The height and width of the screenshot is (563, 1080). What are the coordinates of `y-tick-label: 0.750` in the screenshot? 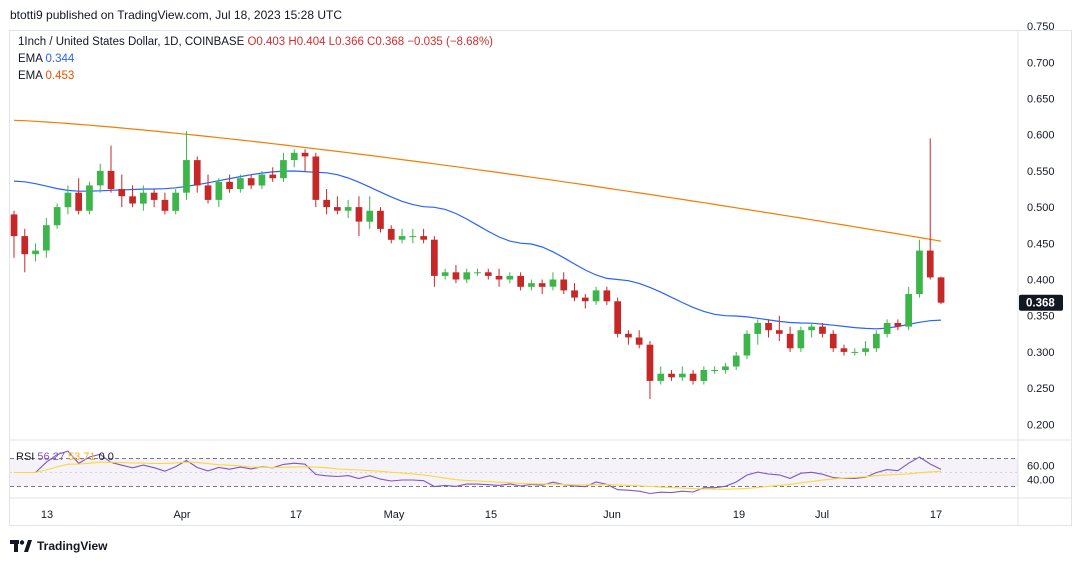 It's located at (1041, 27).